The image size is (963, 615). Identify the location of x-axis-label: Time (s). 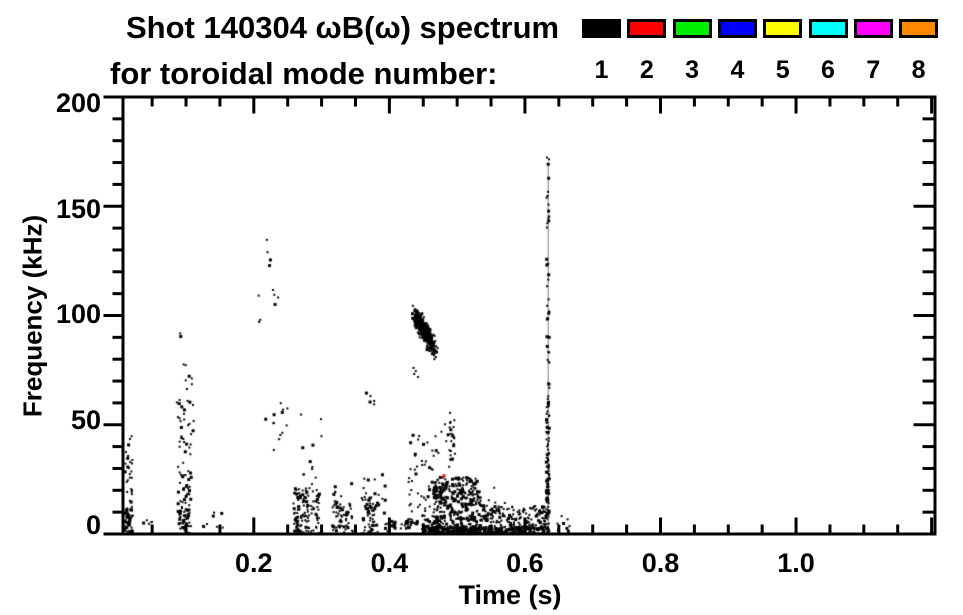
(510, 595).